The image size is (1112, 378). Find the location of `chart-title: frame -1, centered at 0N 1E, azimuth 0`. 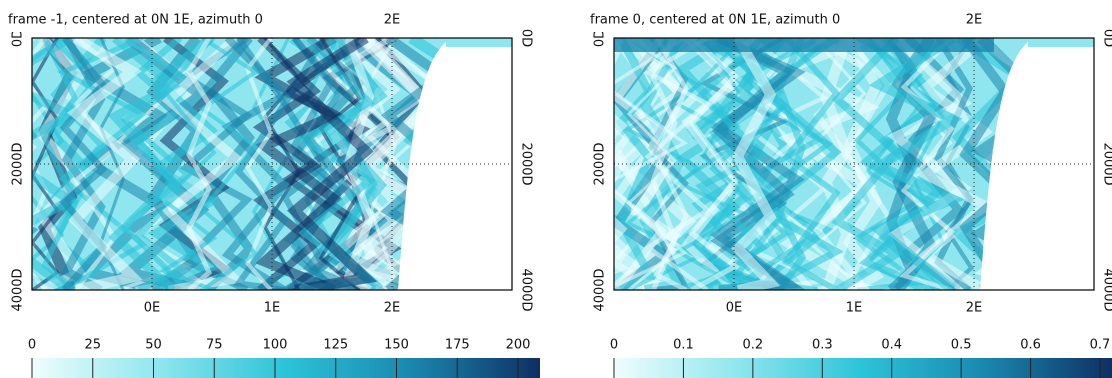

chart-title: frame -1, centered at 0N 1E, azimuth 0 is located at coordinates (135, 20).